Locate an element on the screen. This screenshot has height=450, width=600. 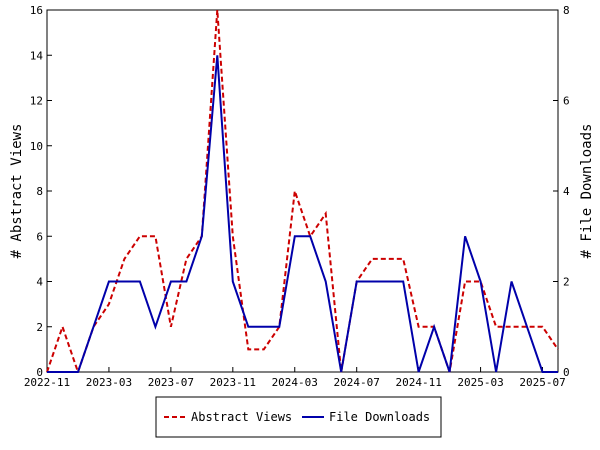
y-tick-label: 16 is located at coordinates (36, 10).